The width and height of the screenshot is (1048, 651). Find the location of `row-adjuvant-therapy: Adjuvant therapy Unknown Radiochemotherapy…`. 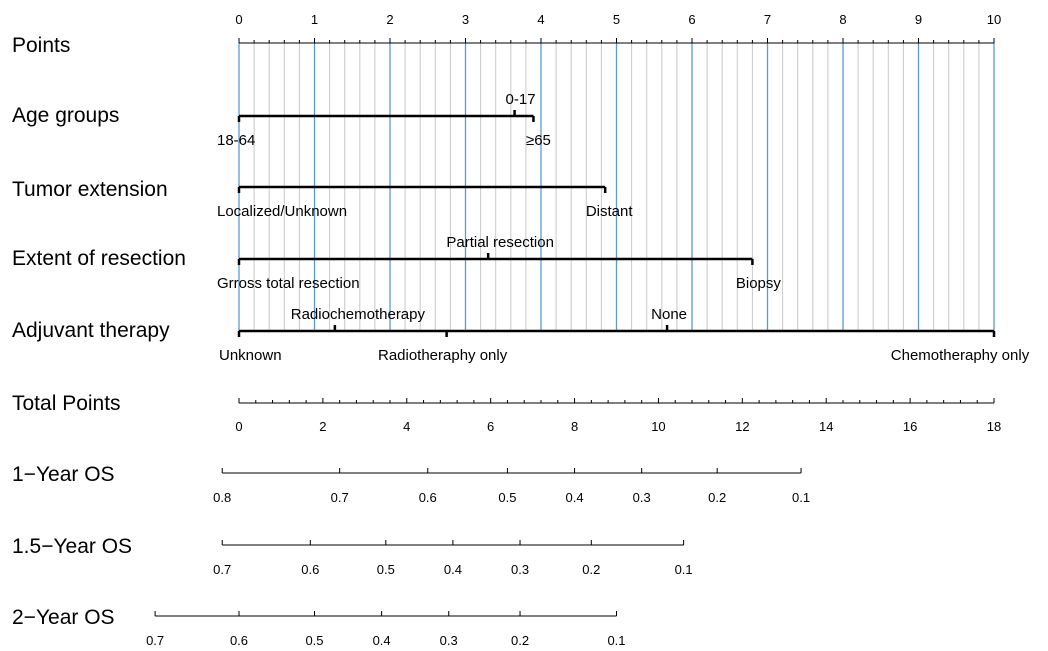

row-adjuvant-therapy: Adjuvant therapy Unknown Radiochemotherapy… is located at coordinates (521, 335).